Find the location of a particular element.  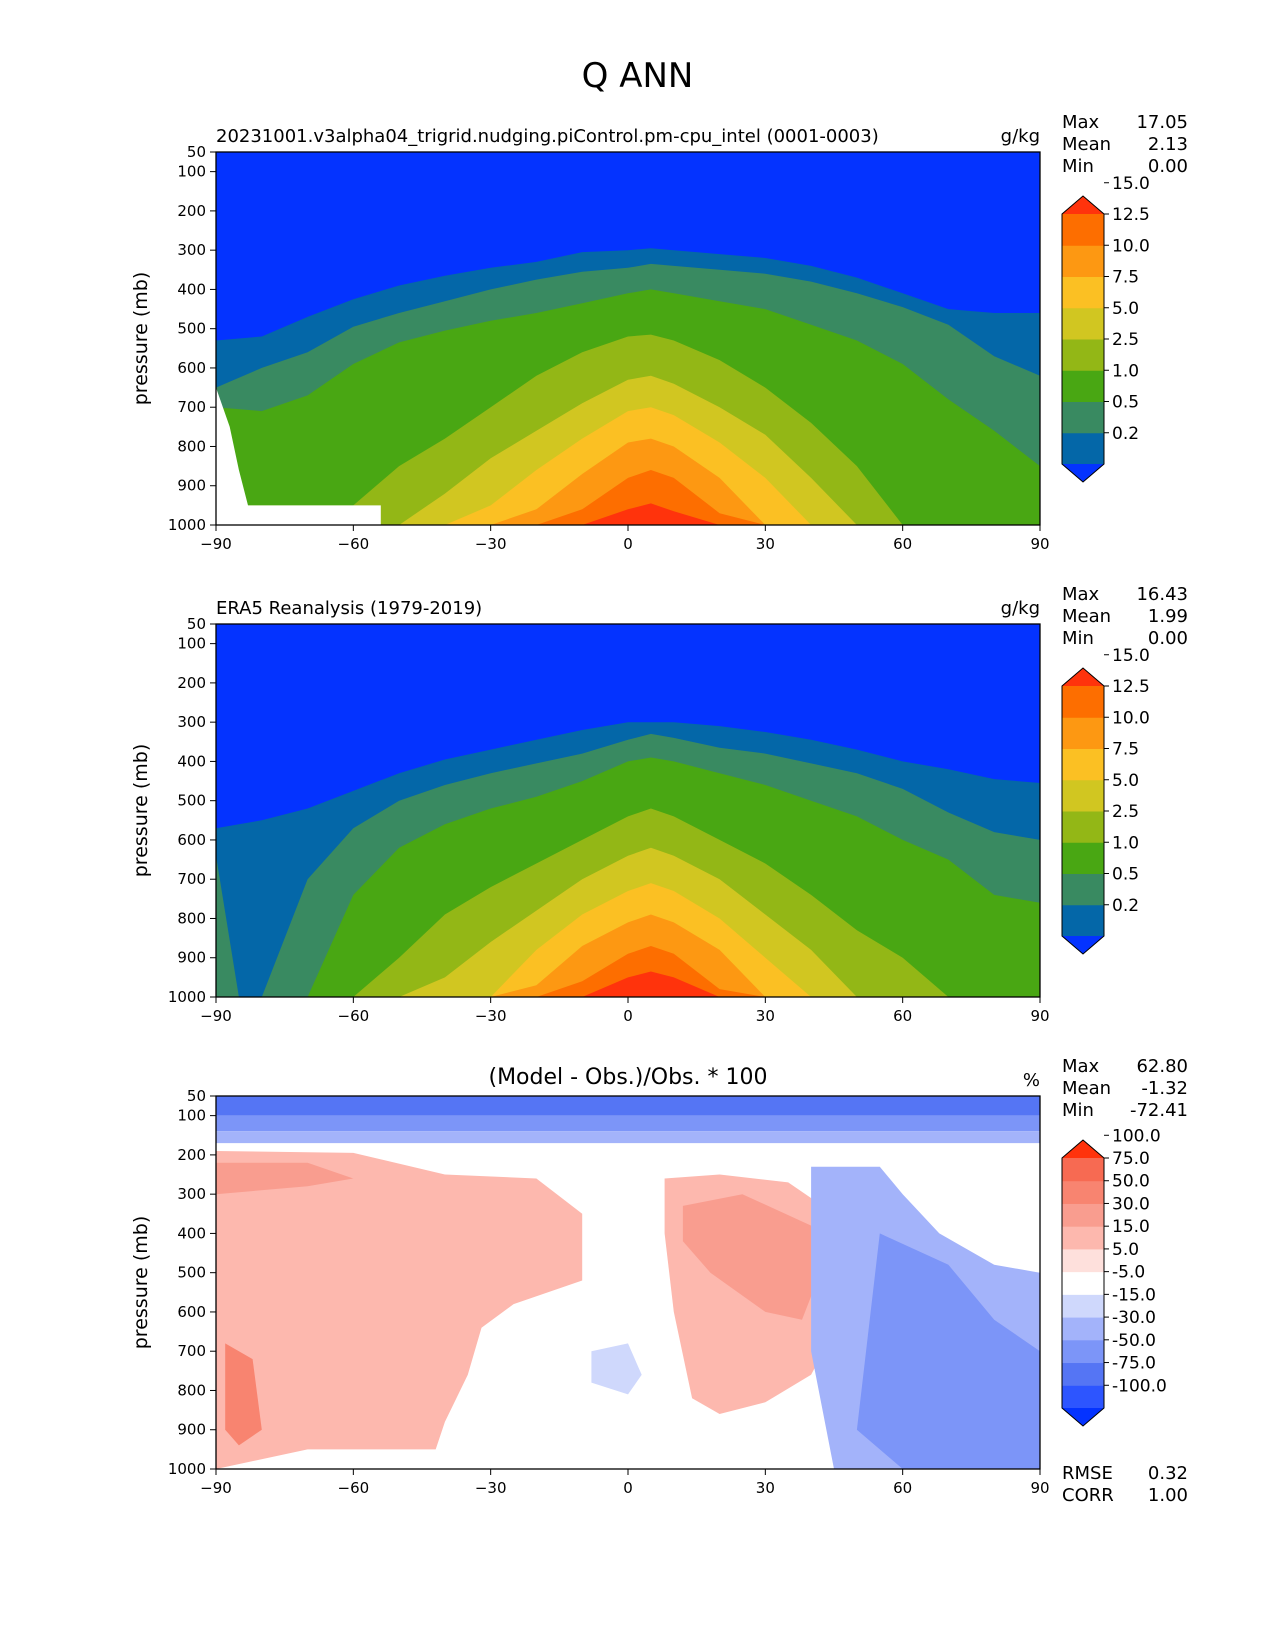

stat-value-mean: 2.13 is located at coordinates (1168, 144).